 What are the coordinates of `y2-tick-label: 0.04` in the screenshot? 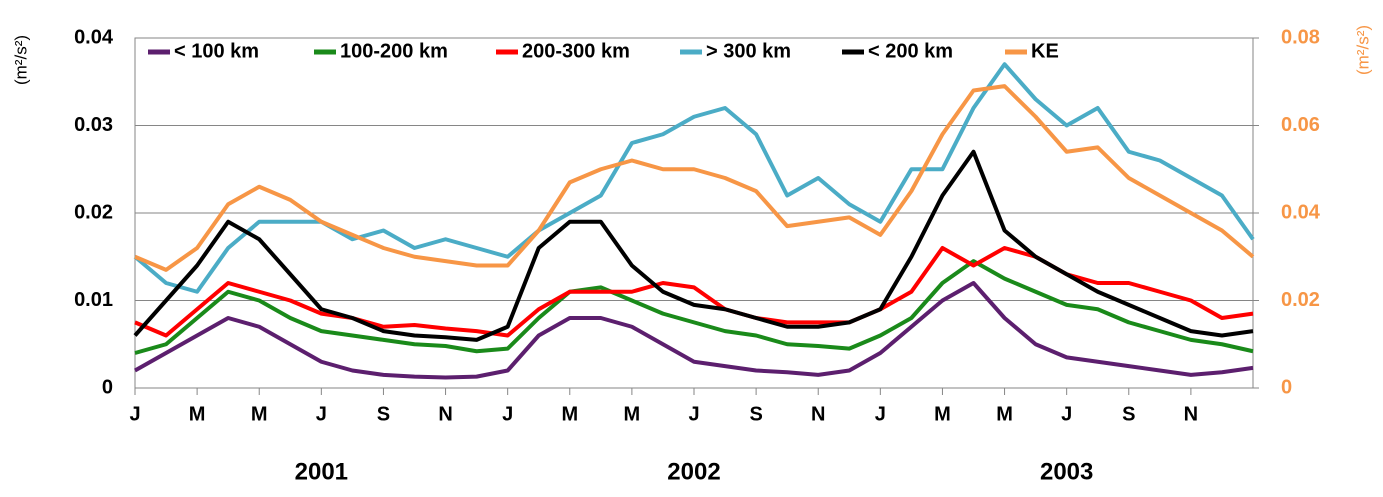 It's located at (1301, 212).